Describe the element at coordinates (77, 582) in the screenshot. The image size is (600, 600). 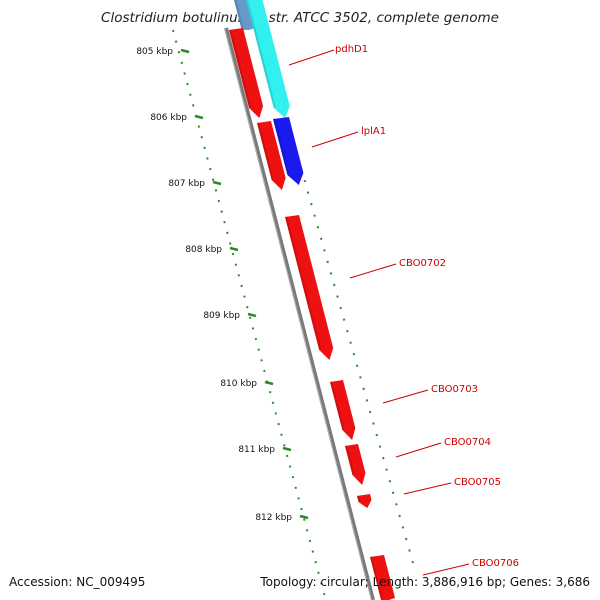
I see `accession-label: Accession: NC_009495` at that location.